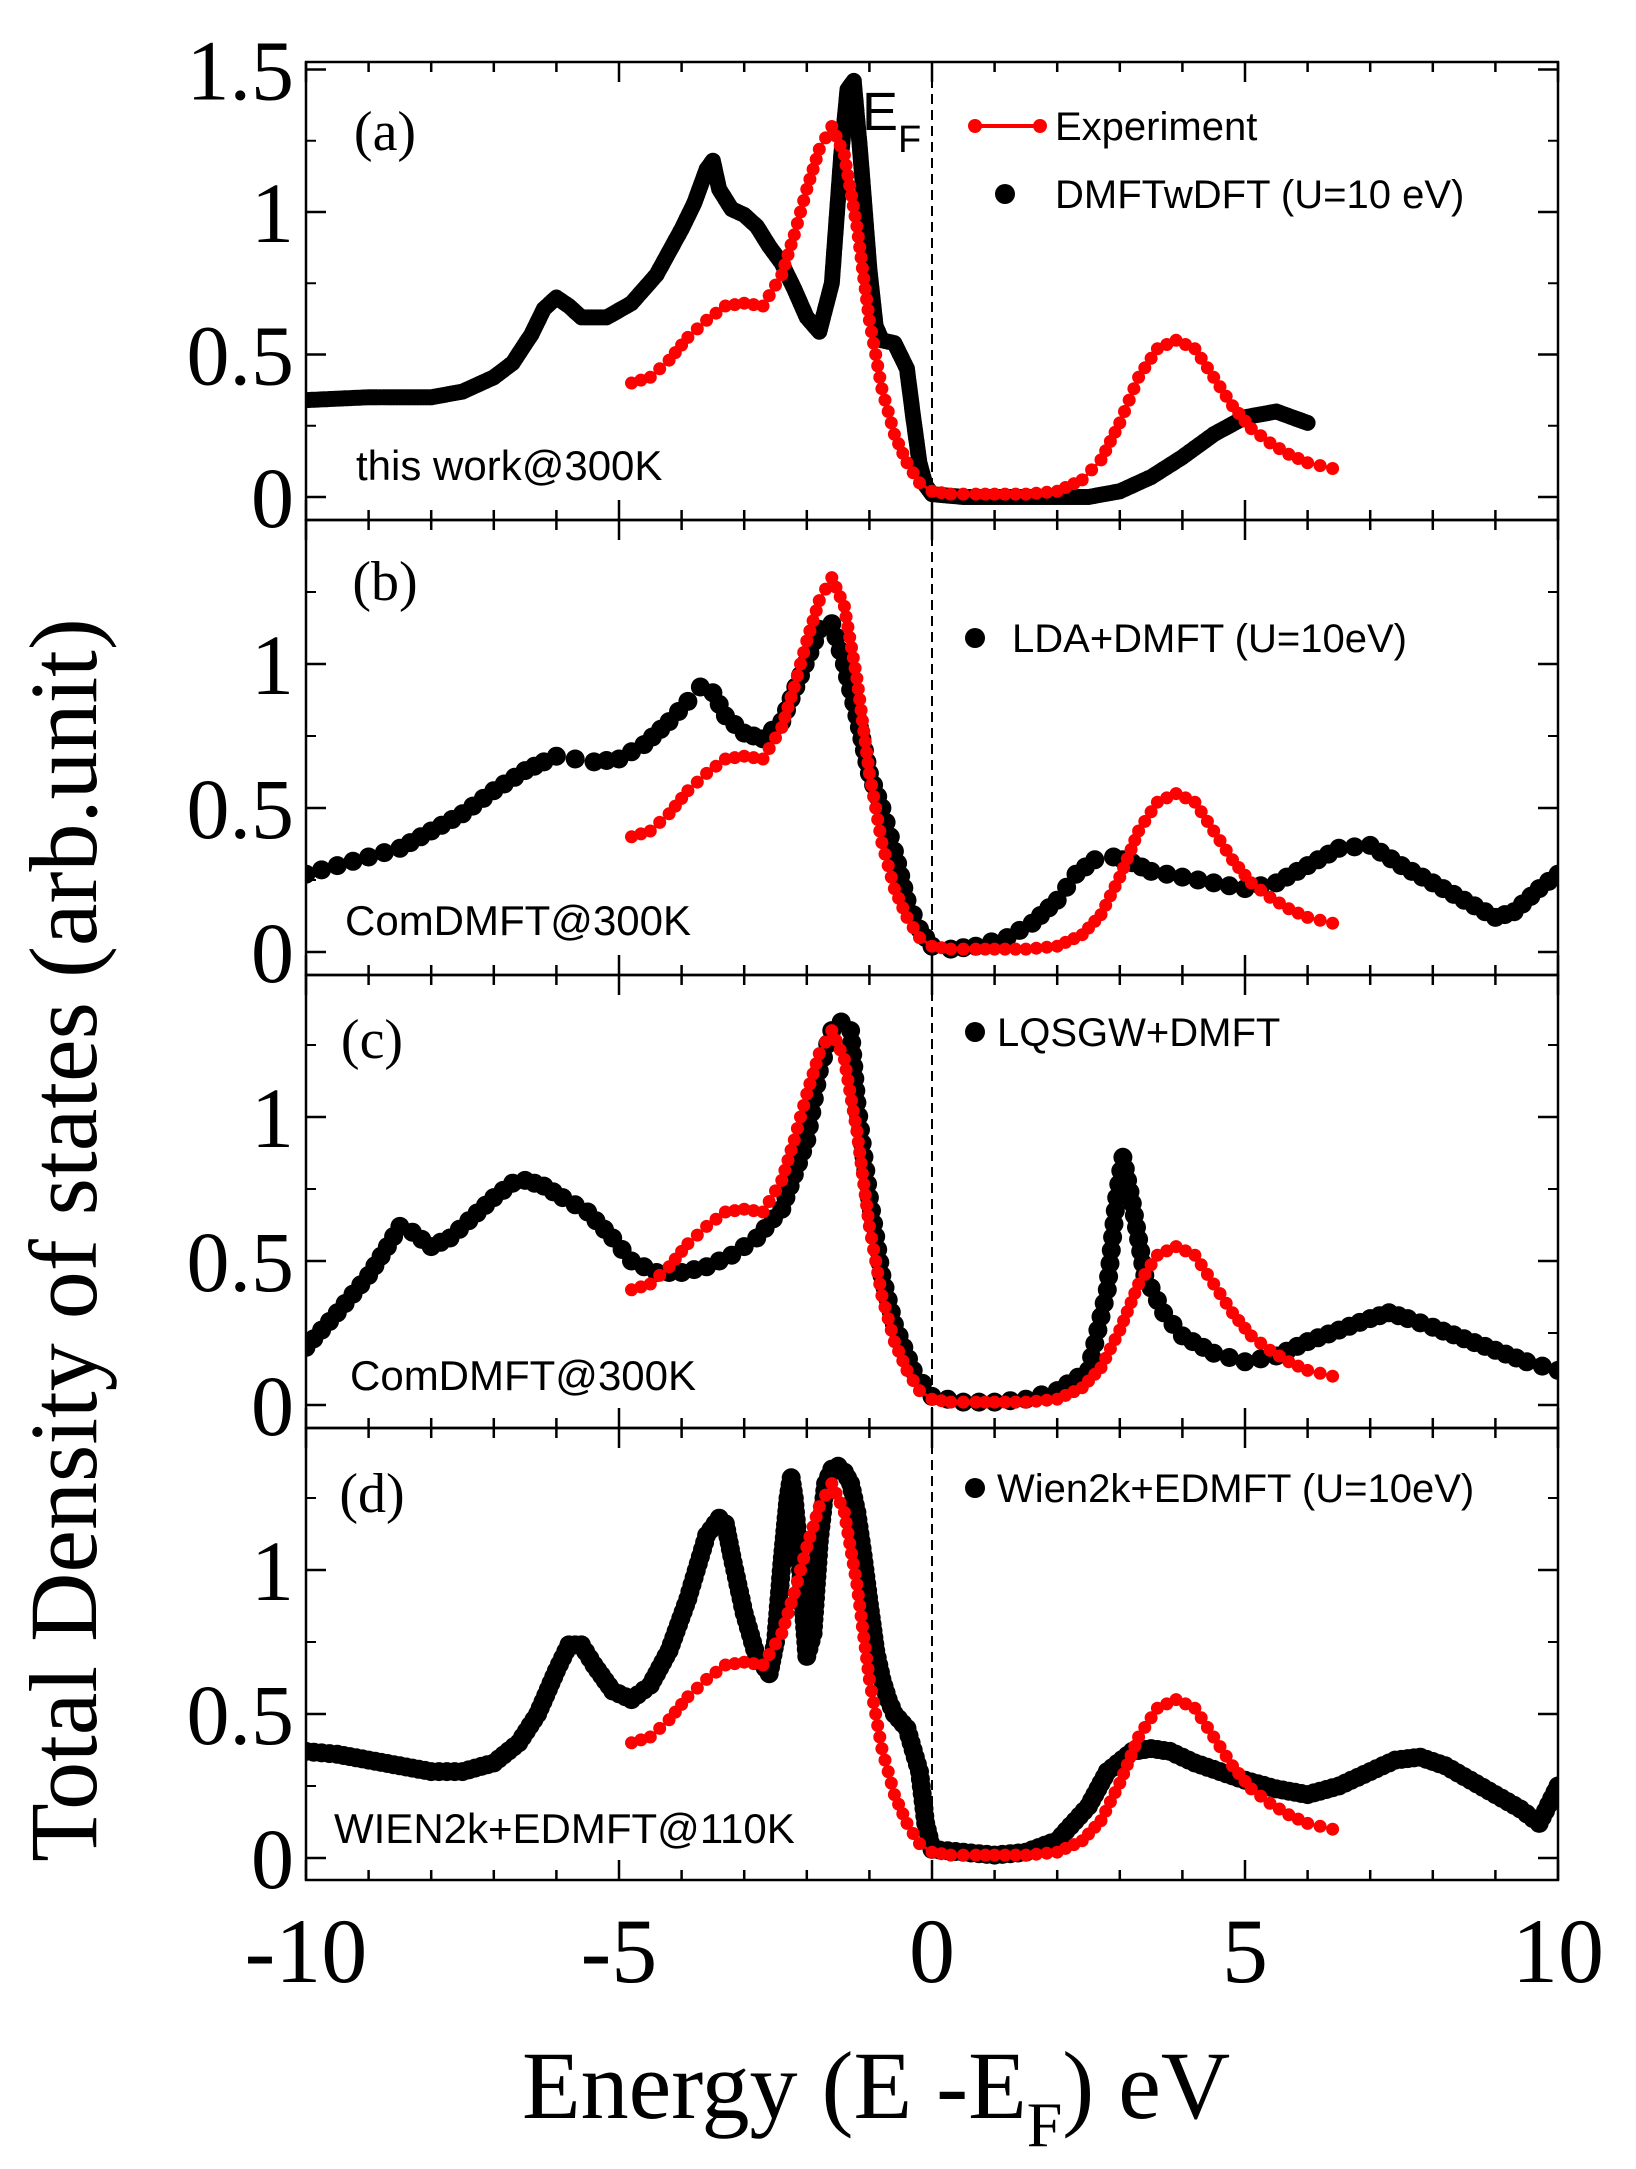 The image size is (1636, 2169). What do you see at coordinates (509, 465) in the screenshot?
I see `panel-annotation: this work@300K` at bounding box center [509, 465].